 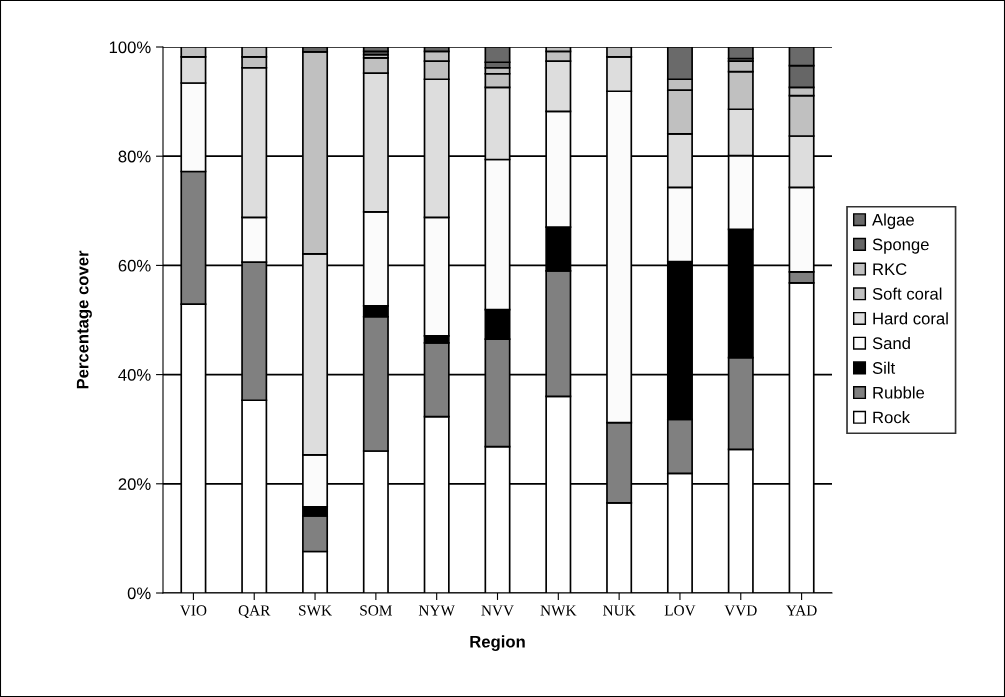 I want to click on x-tick-label: NWK, so click(x=558, y=610).